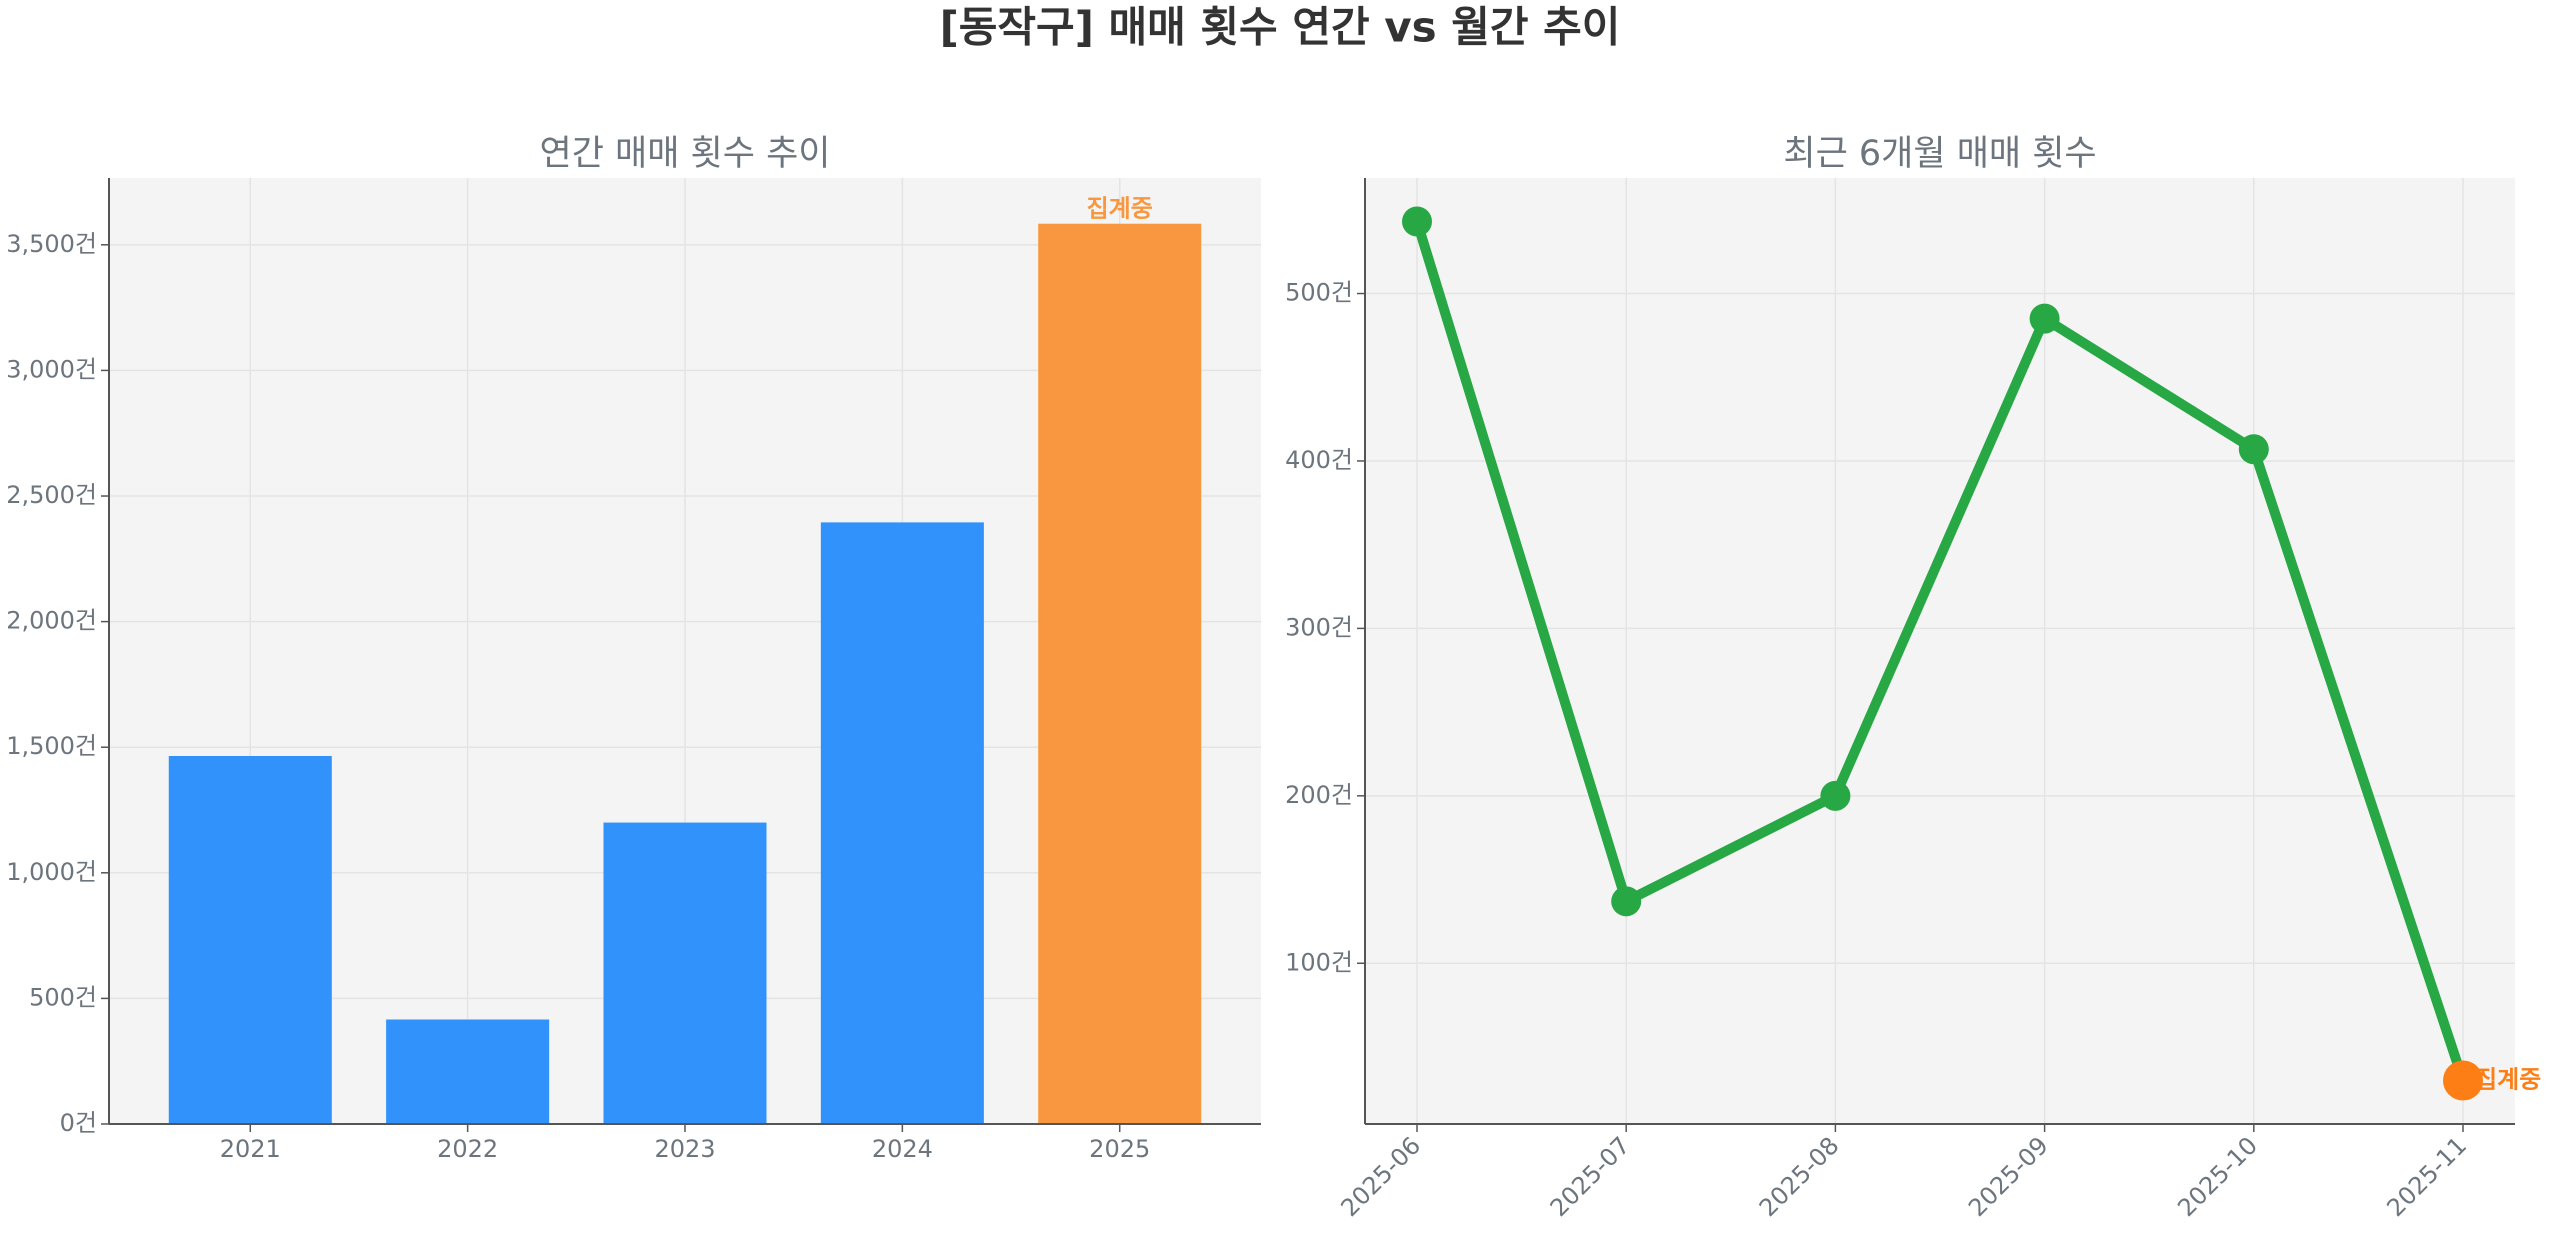 Image resolution: width=2560 pixels, height=1234 pixels. What do you see at coordinates (1119, 1149) in the screenshot?
I see `x-tick-label: 2025` at bounding box center [1119, 1149].